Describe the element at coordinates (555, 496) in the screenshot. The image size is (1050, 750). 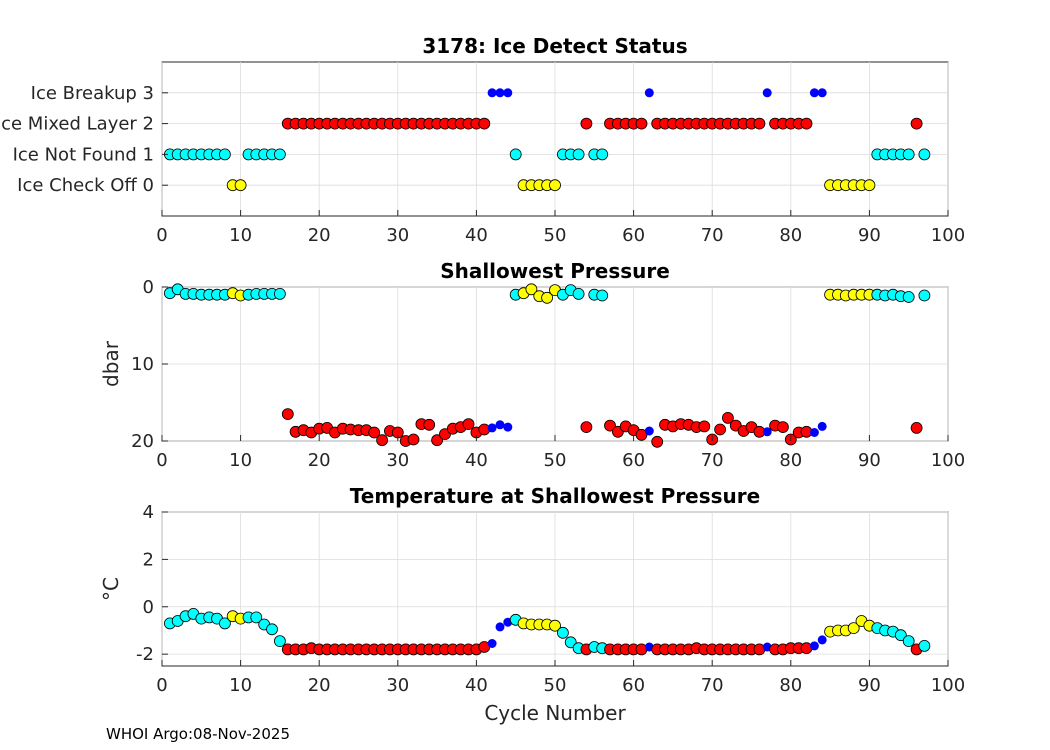
I see `temperature-title: Temperature at Shallowest Pressure` at that location.